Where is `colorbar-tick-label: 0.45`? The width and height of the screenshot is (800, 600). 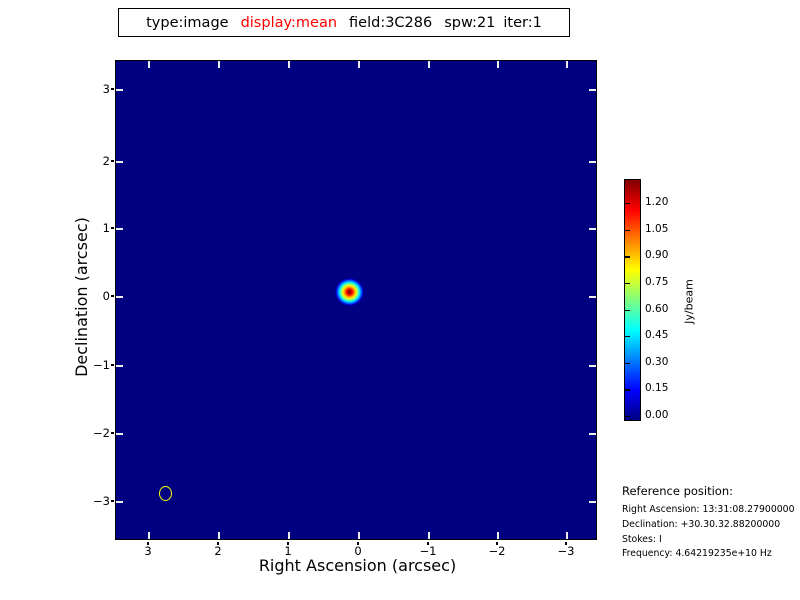 colorbar-tick-label: 0.45 is located at coordinates (657, 335).